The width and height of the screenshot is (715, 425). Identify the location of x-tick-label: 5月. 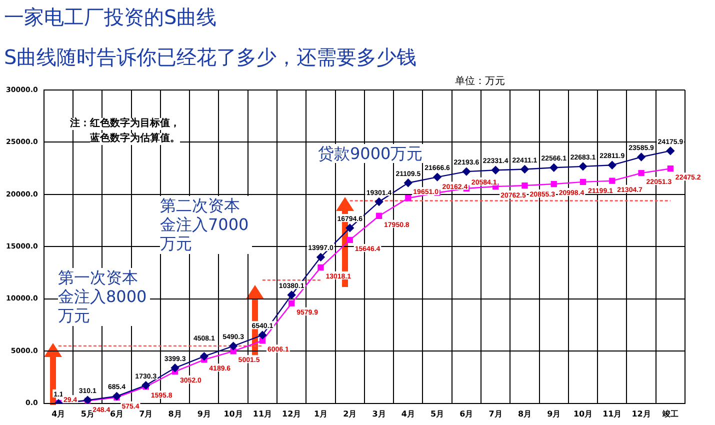
(437, 413).